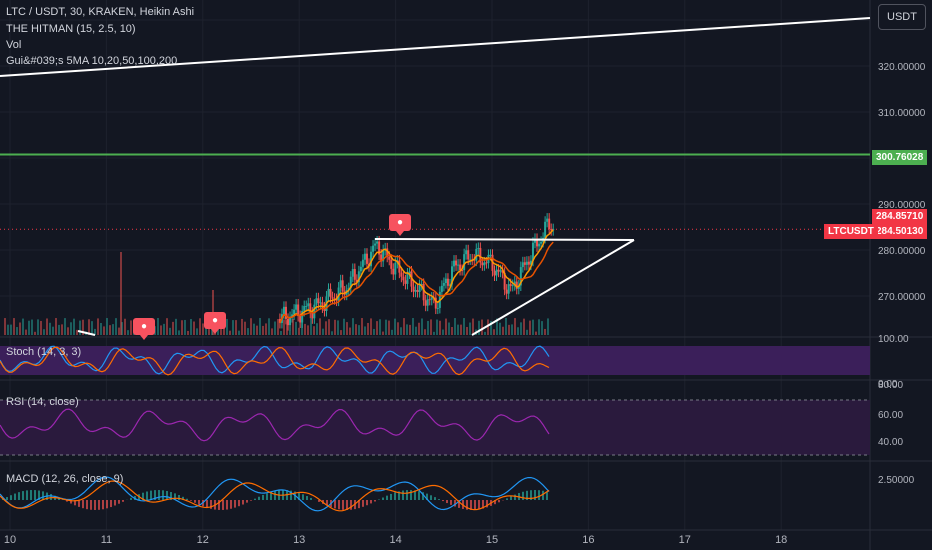 The image size is (932, 550). I want to click on currency-selector-button: USDT, so click(902, 17).